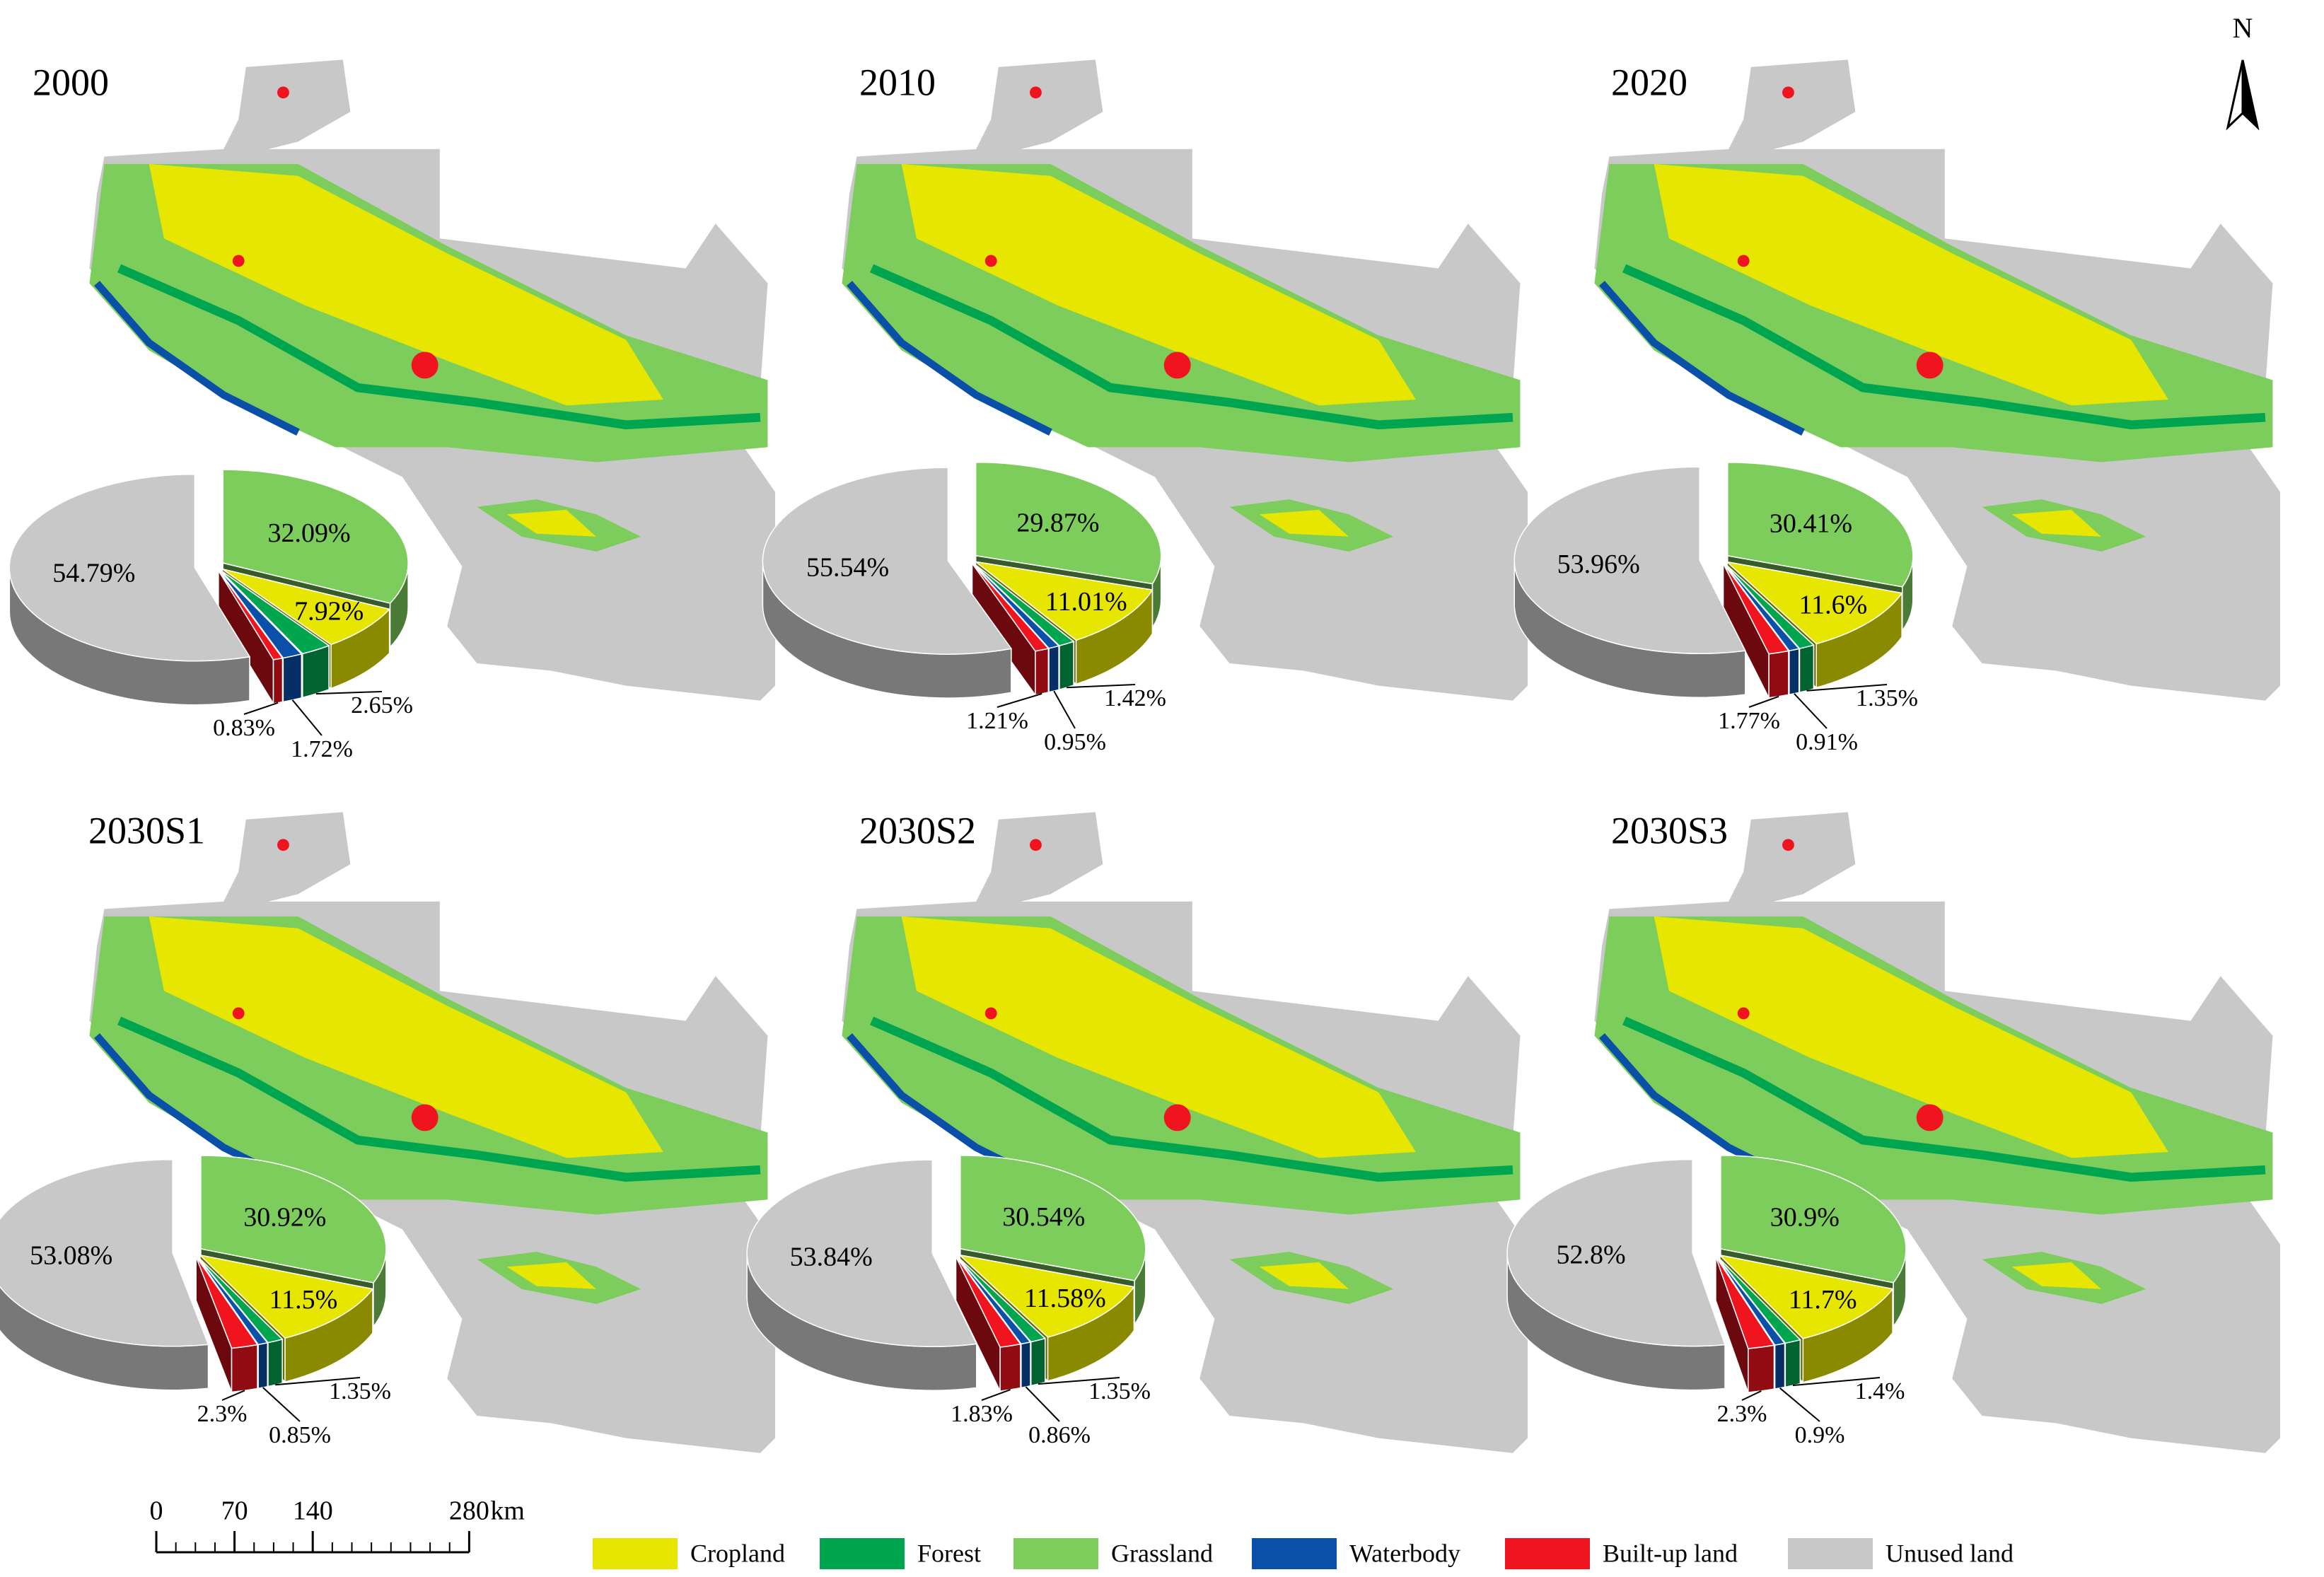 Image resolution: width=2324 pixels, height=1577 pixels. I want to click on pie-label: 30.54%, so click(1043, 1217).